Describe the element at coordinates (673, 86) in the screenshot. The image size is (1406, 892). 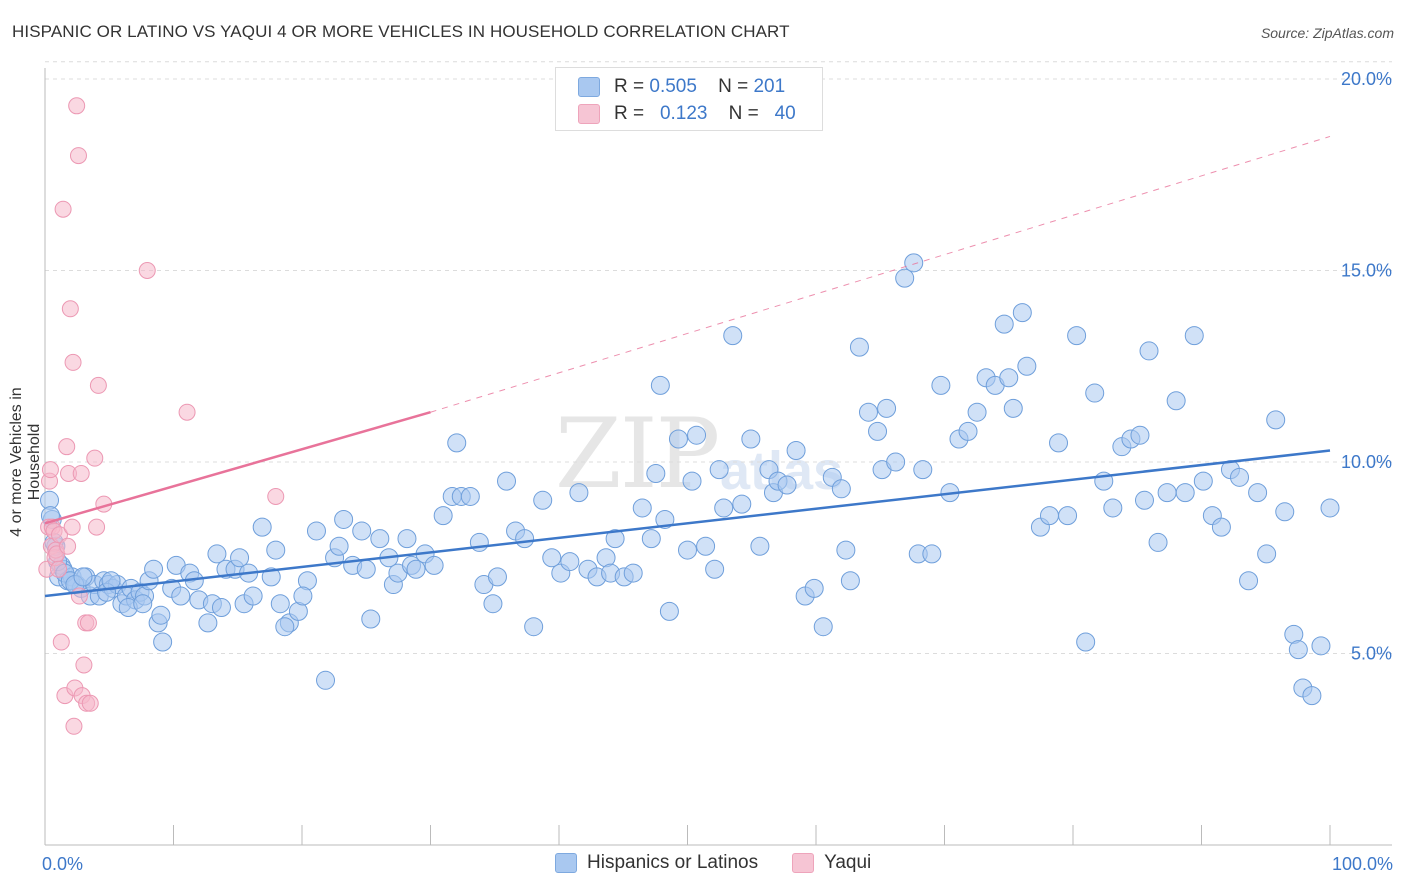
I see `legend-r-value: 0.505` at that location.